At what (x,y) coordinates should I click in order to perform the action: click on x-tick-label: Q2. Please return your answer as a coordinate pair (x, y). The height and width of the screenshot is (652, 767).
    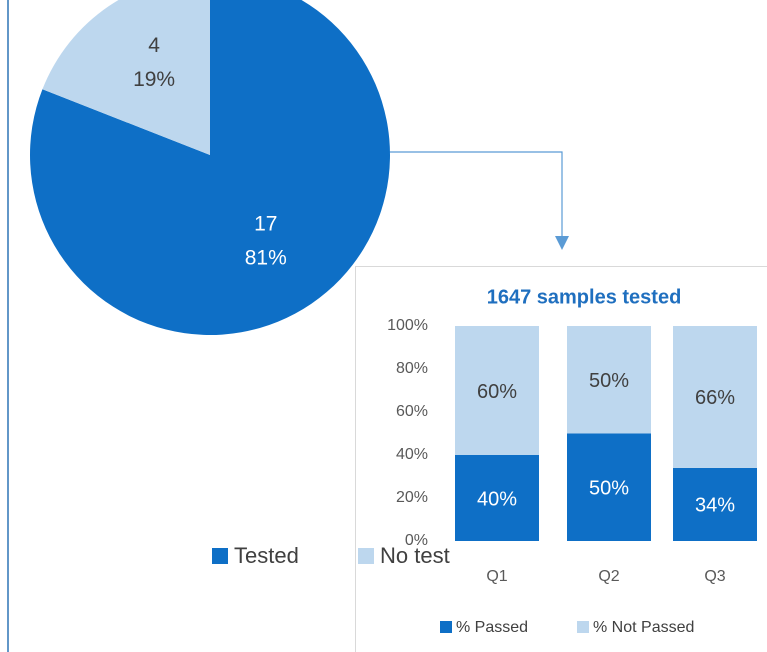
    Looking at the image, I should click on (608, 576).